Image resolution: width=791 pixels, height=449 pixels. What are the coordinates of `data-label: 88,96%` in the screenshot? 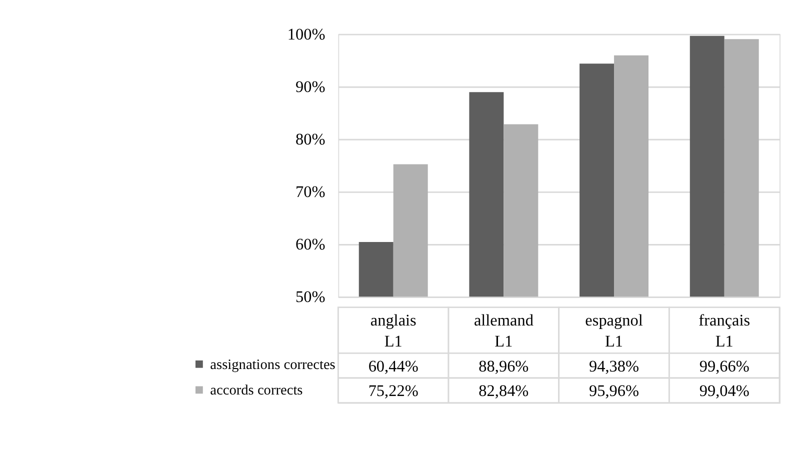 It's located at (503, 366).